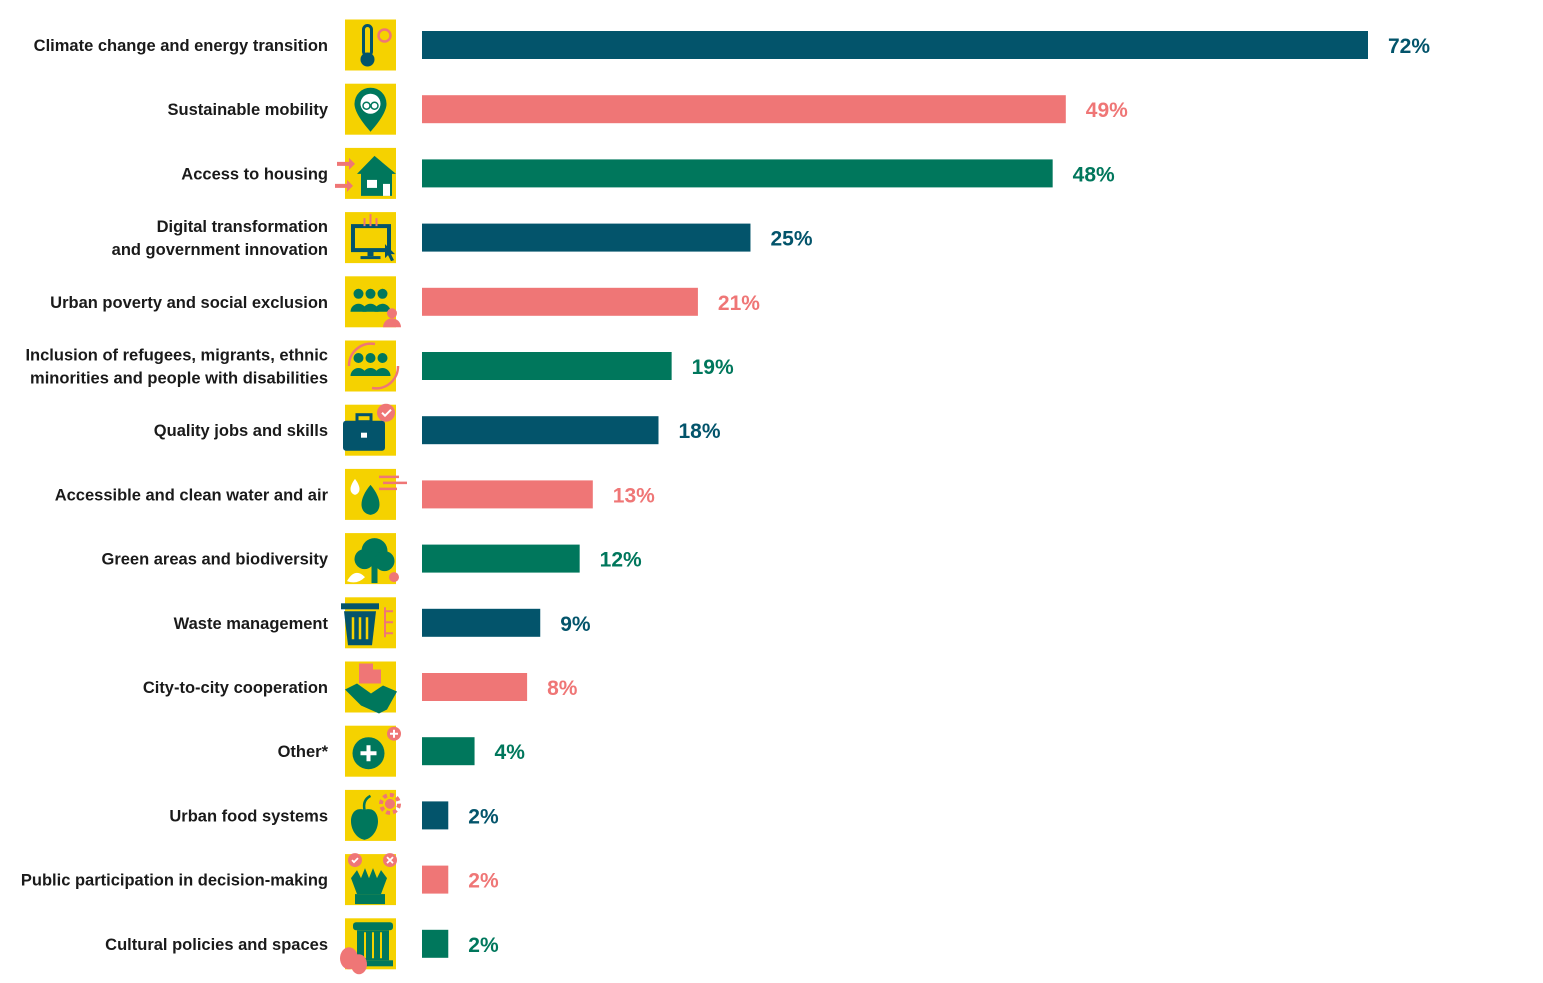 The width and height of the screenshot is (1543, 983). What do you see at coordinates (251, 624) in the screenshot?
I see `category-label: Waste management` at bounding box center [251, 624].